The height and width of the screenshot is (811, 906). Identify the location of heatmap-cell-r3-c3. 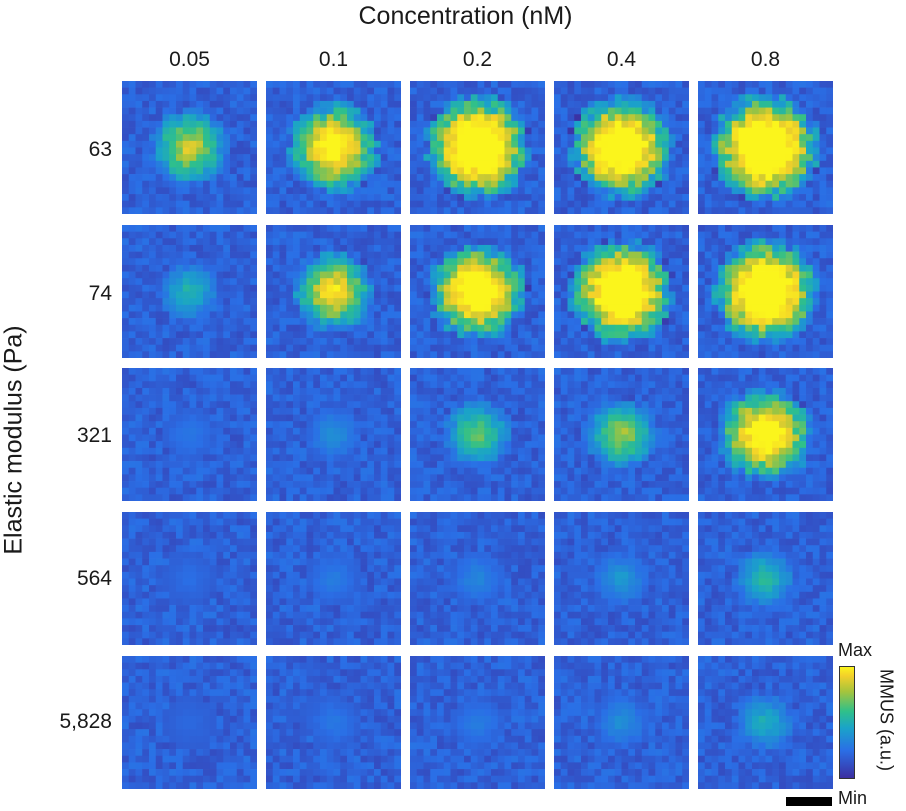
(621, 578).